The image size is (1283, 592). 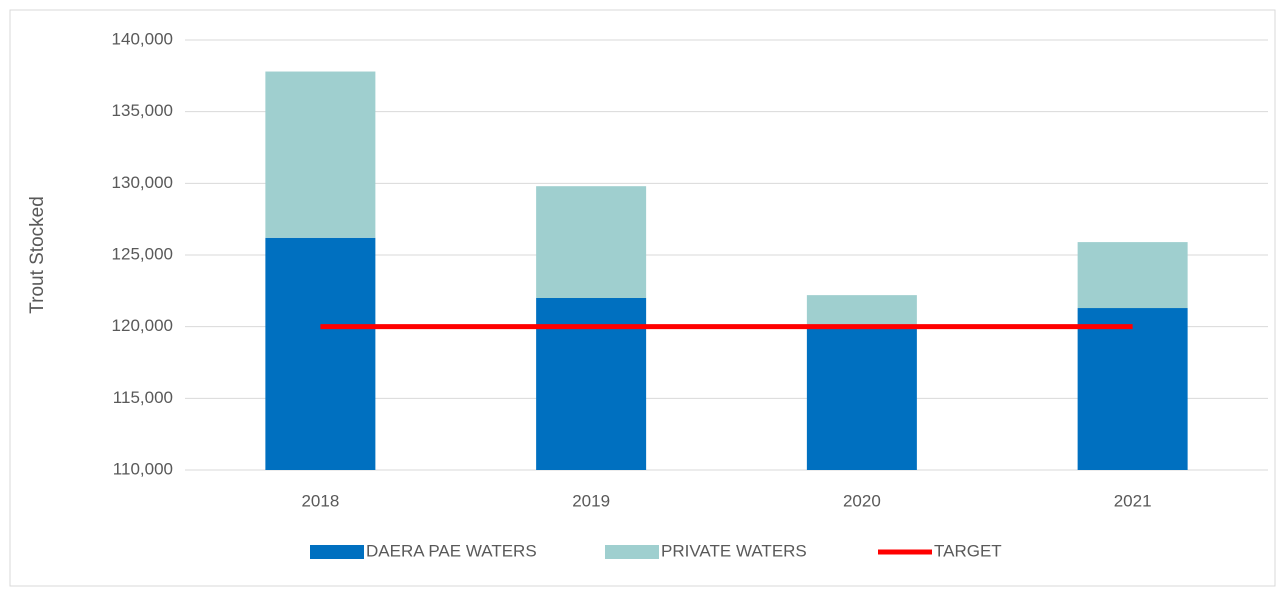 I want to click on x-tick-label: 2019, so click(x=591, y=500).